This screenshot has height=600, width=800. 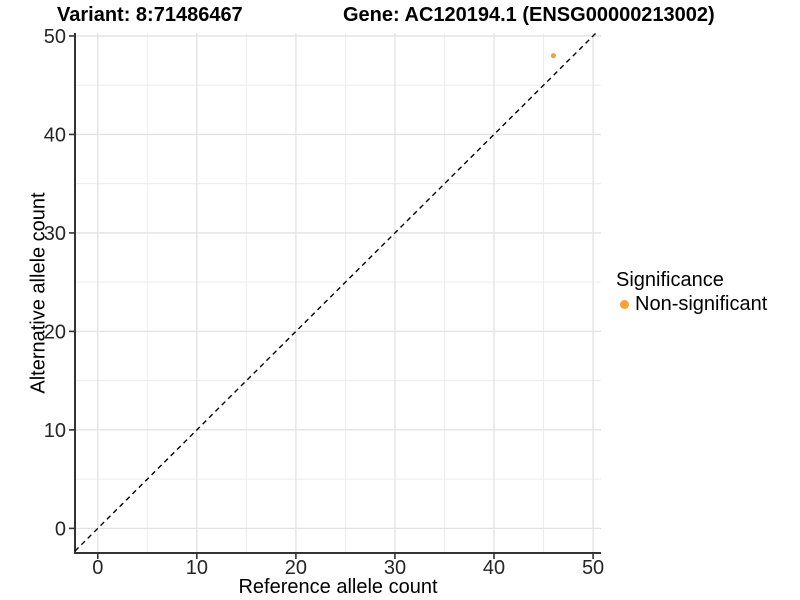 What do you see at coordinates (55, 37) in the screenshot?
I see `y-tick-label: 50` at bounding box center [55, 37].